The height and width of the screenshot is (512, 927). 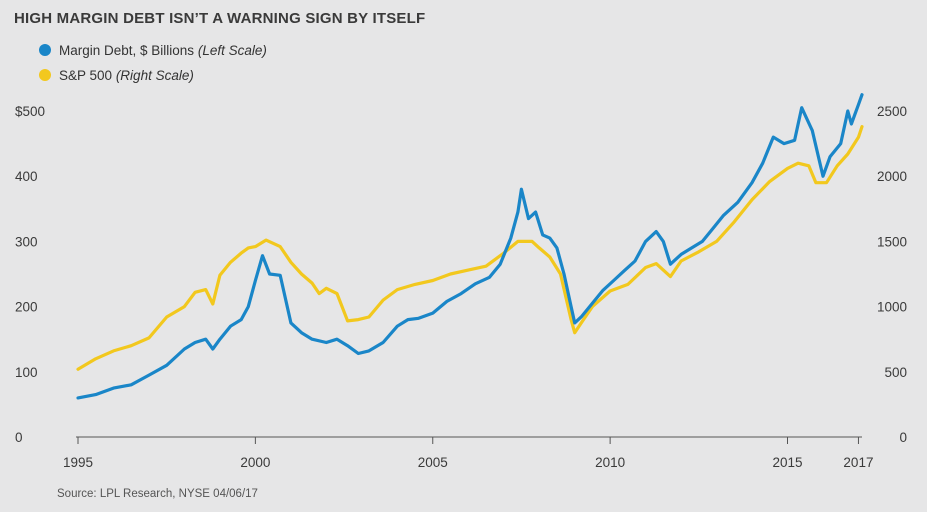 I want to click on legend-marker-margin-debt, so click(x=45, y=50).